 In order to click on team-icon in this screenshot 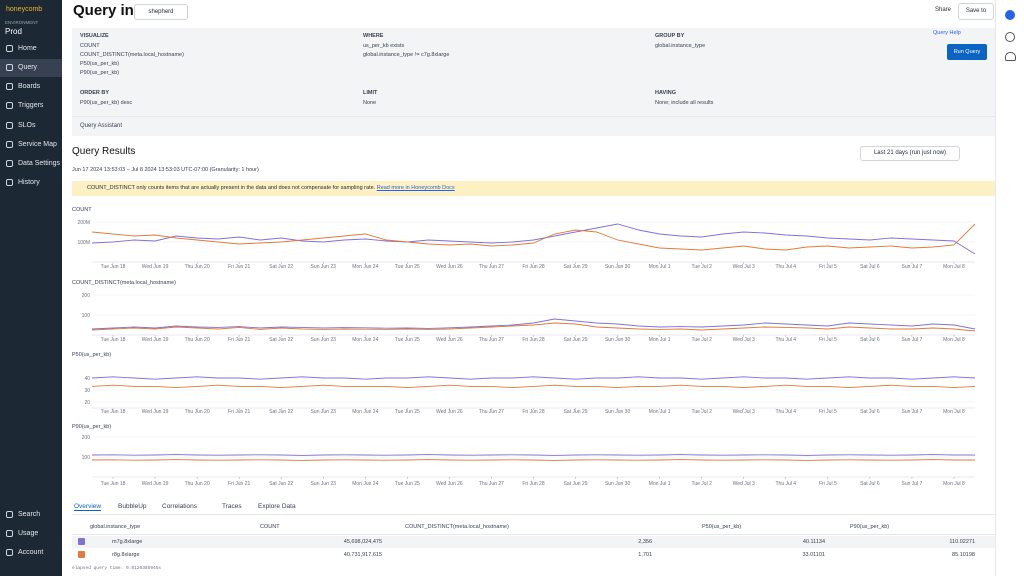, I will do `click(1010, 56)`.